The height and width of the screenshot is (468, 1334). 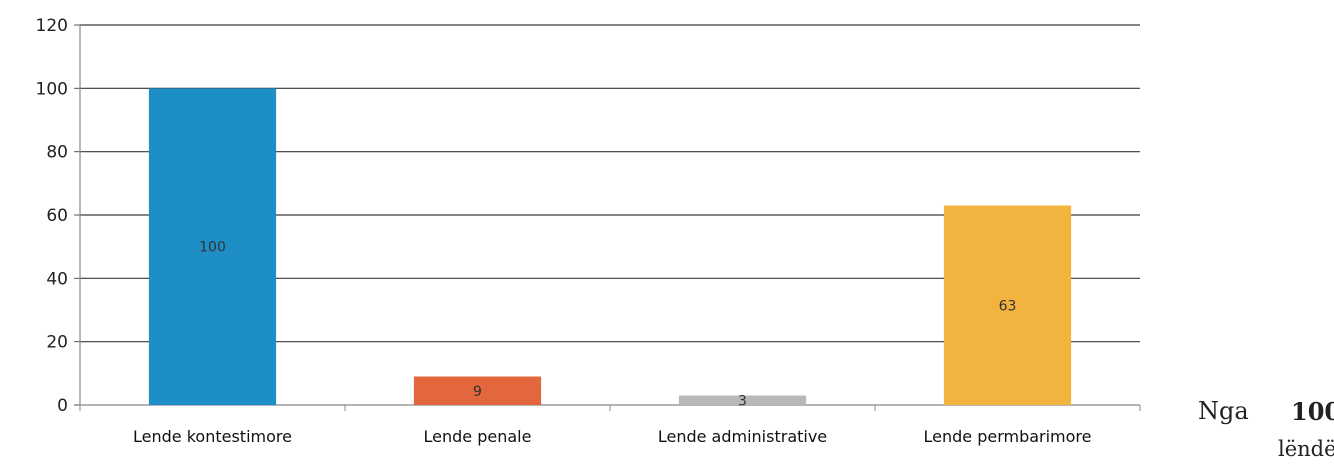 I want to click on y-tick-label: 100, so click(x=52, y=89).